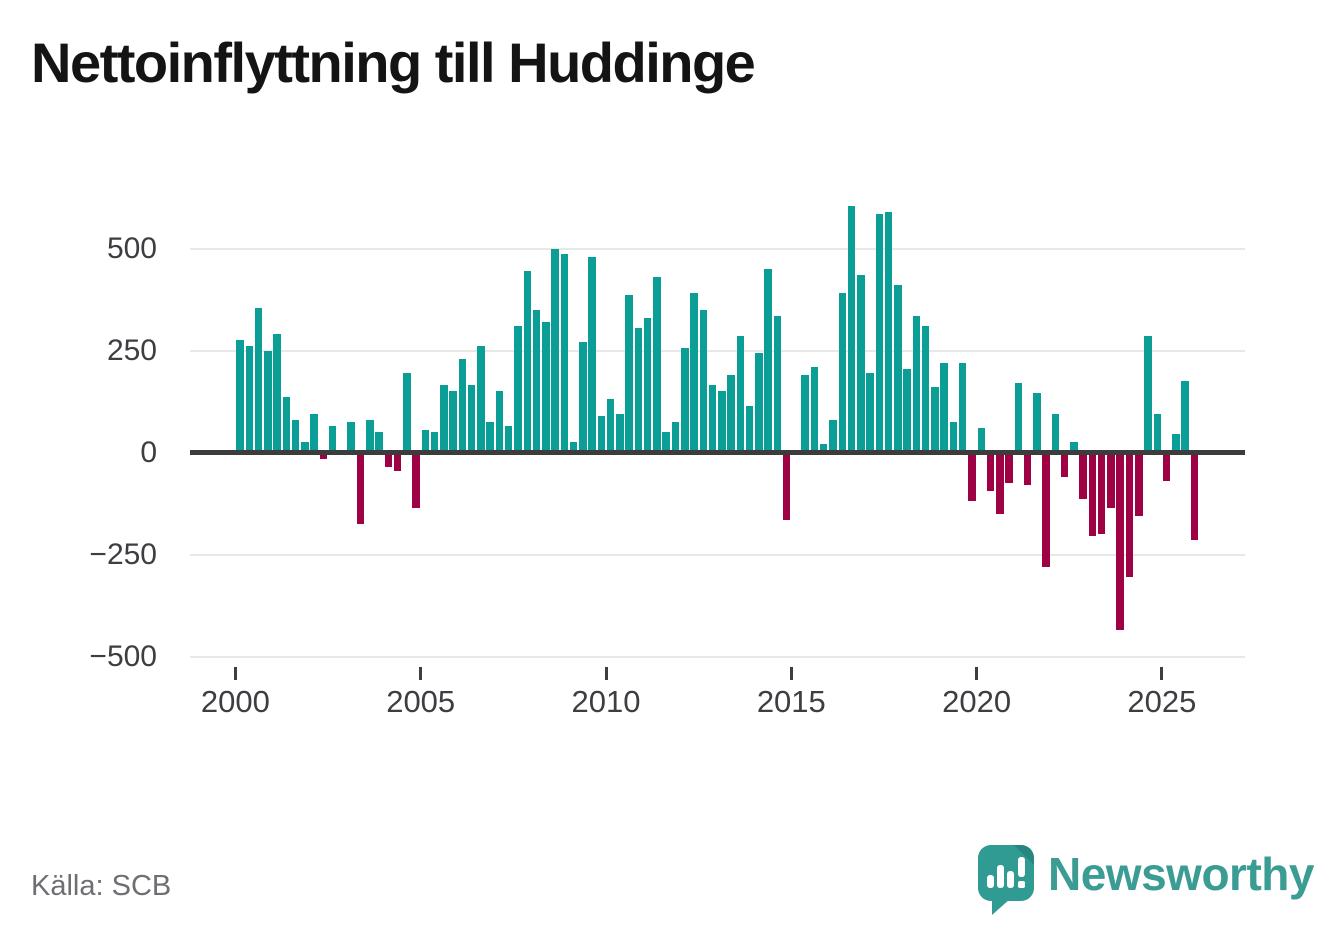  What do you see at coordinates (471, 419) in the screenshot?
I see `bar-2006-Q2` at bounding box center [471, 419].